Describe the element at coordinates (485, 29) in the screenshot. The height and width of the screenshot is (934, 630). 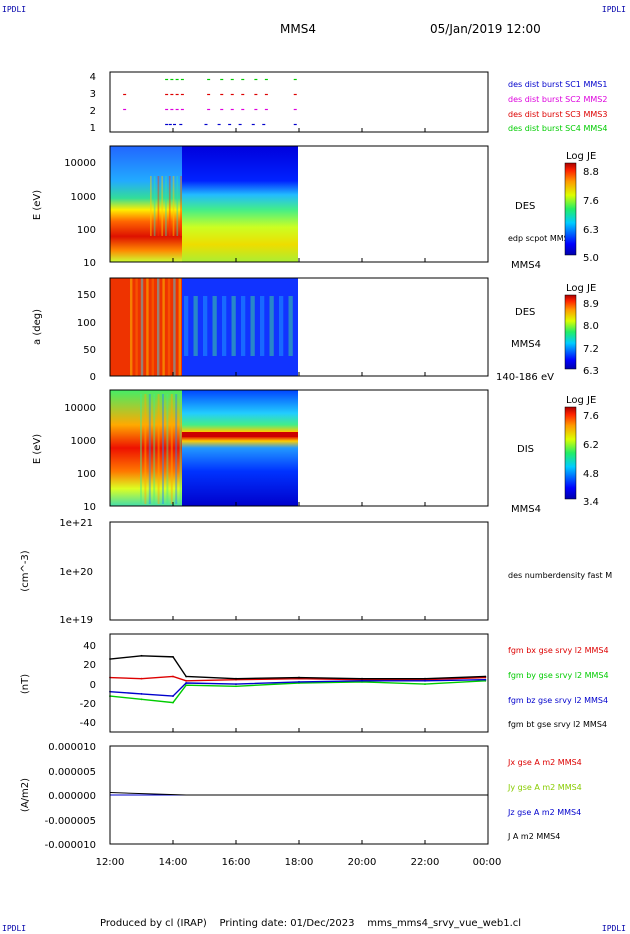
I see `date-title: 05/Jan/2019 12:00` at that location.